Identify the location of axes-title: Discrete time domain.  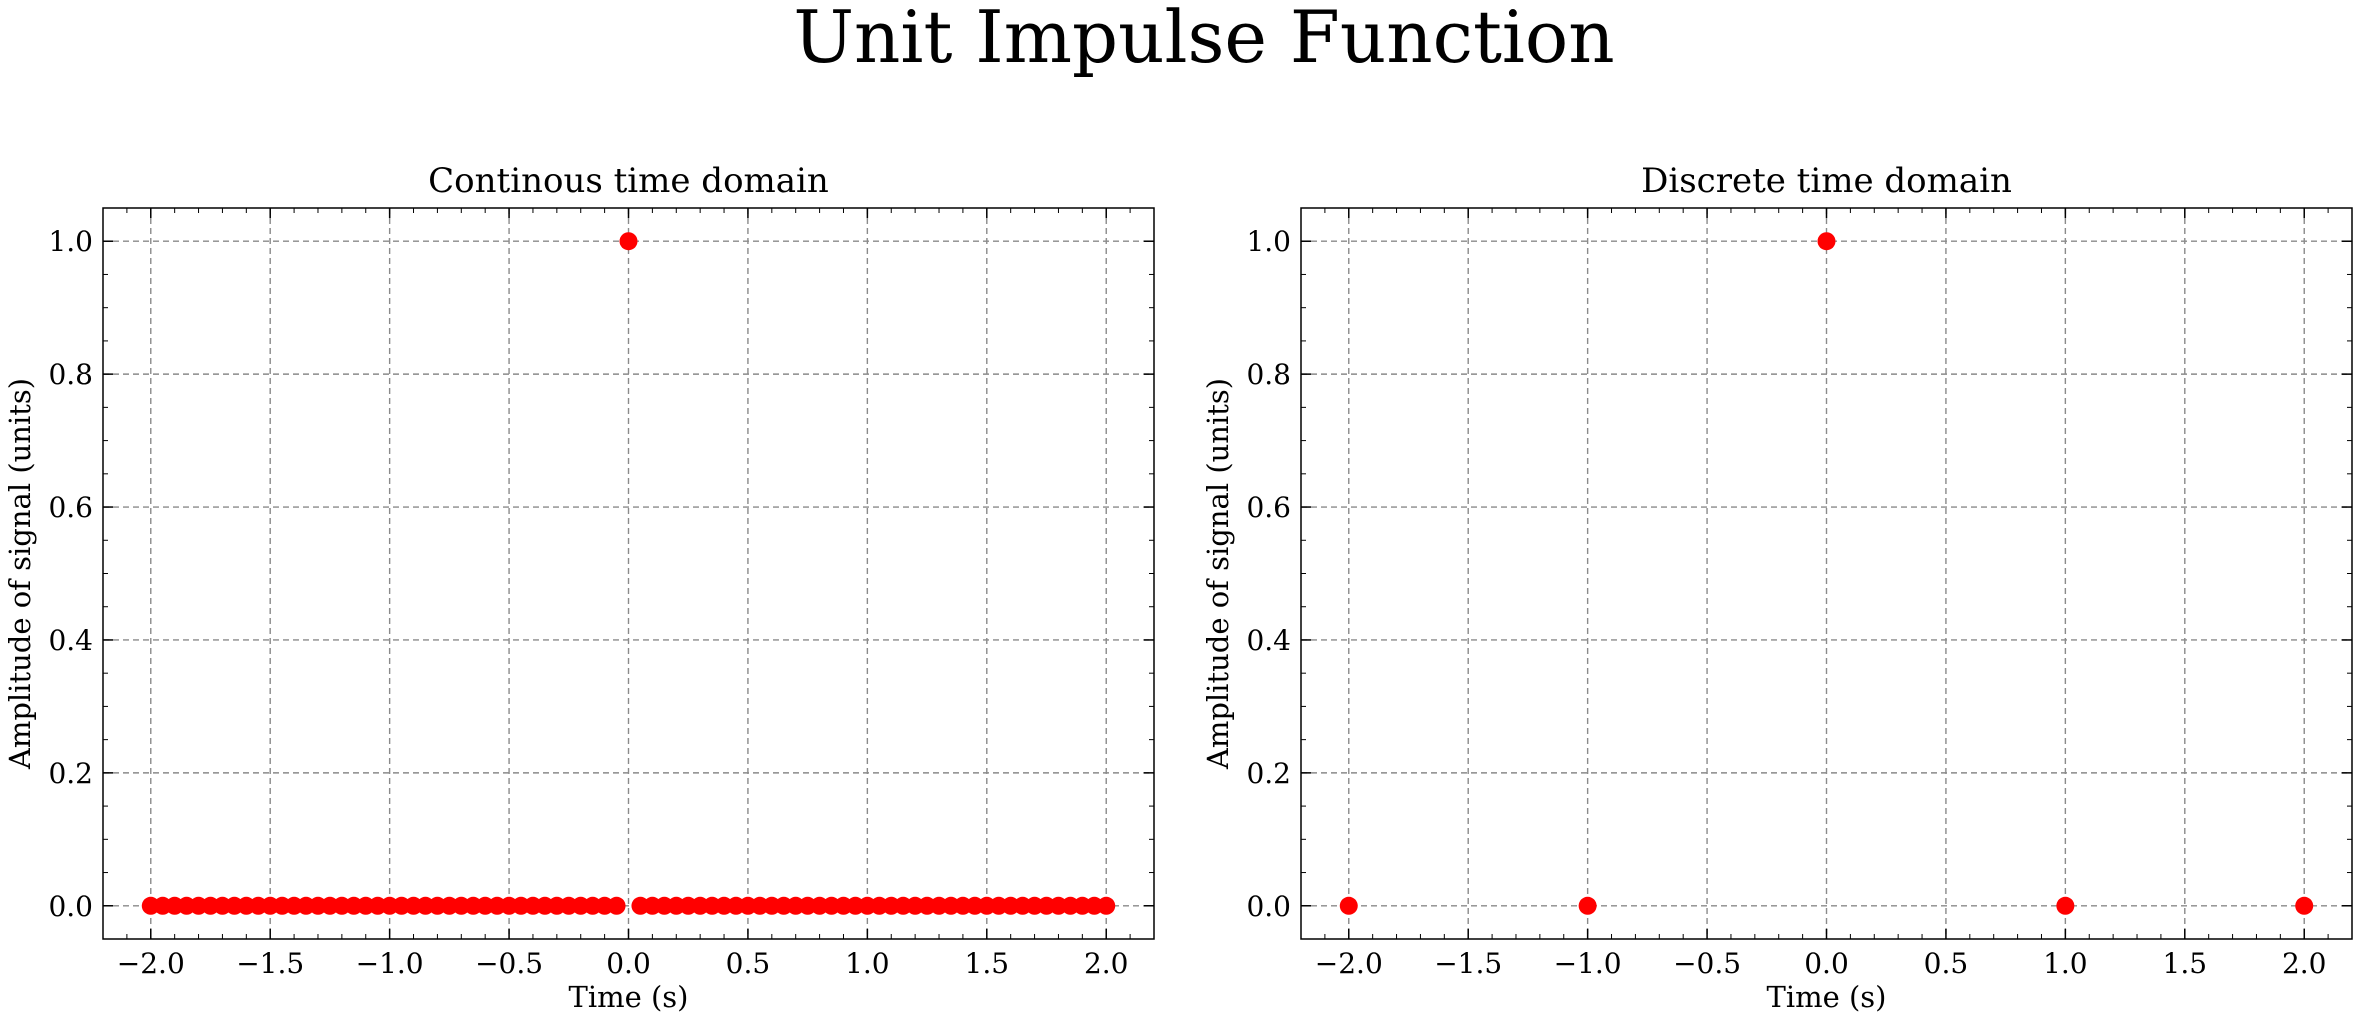
(1826, 181).